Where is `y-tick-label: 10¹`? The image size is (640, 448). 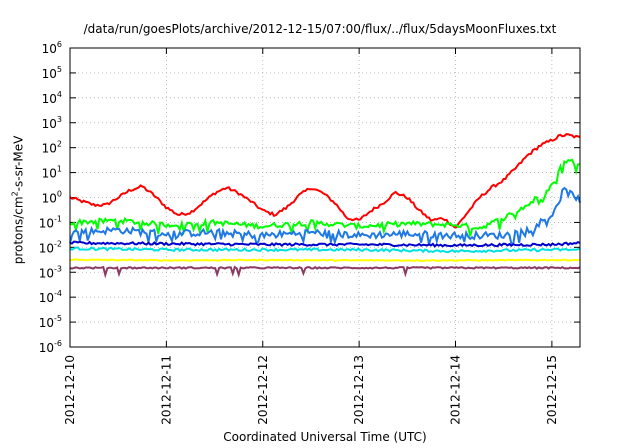
y-tick-label: 10¹ is located at coordinates (52, 173).